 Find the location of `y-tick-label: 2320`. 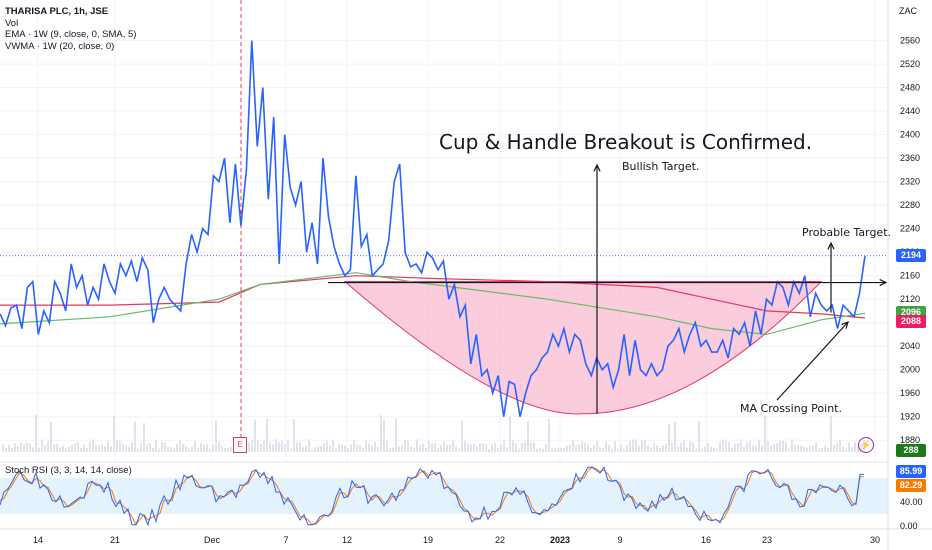

y-tick-label: 2320 is located at coordinates (910, 182).